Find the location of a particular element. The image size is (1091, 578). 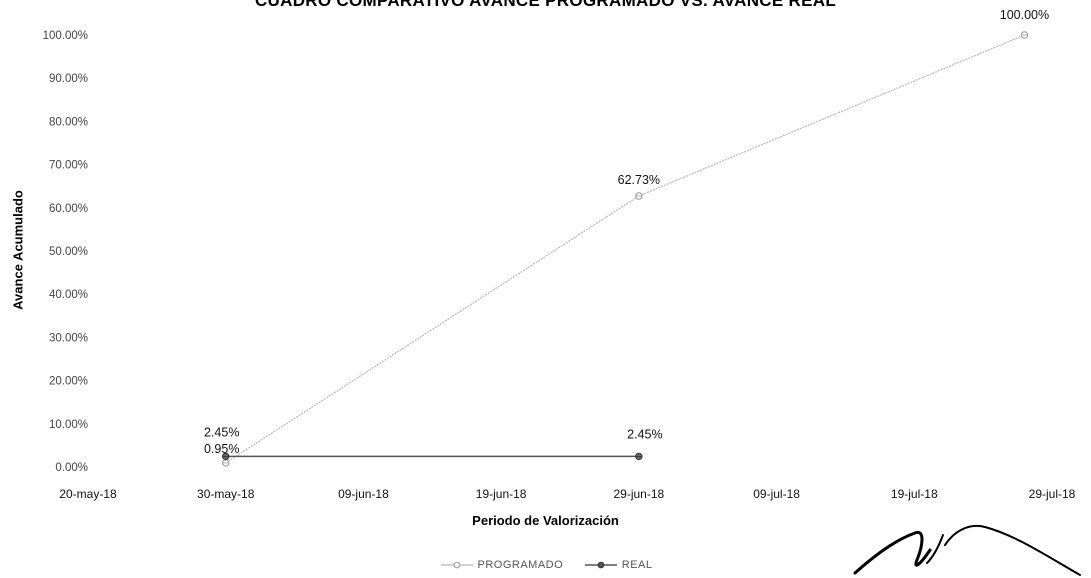

y-tick-label: 50.00% is located at coordinates (68, 252).